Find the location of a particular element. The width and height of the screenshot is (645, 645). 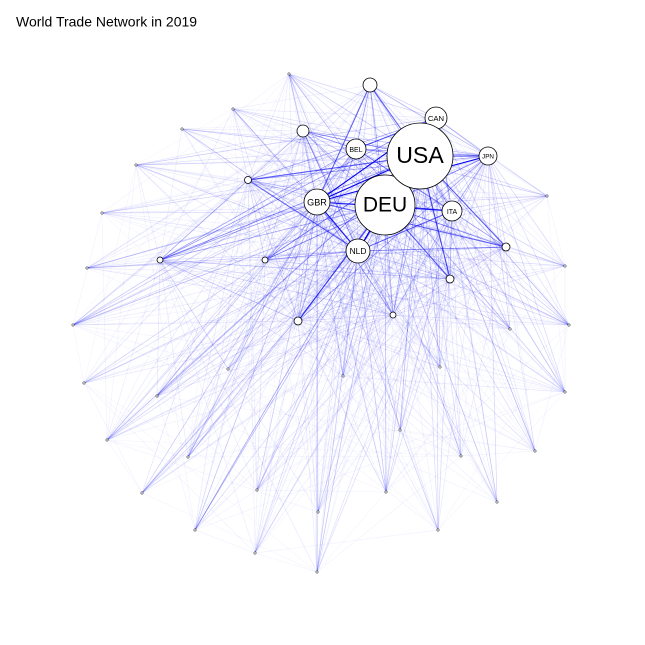

node-label: CAN is located at coordinates (436, 118).